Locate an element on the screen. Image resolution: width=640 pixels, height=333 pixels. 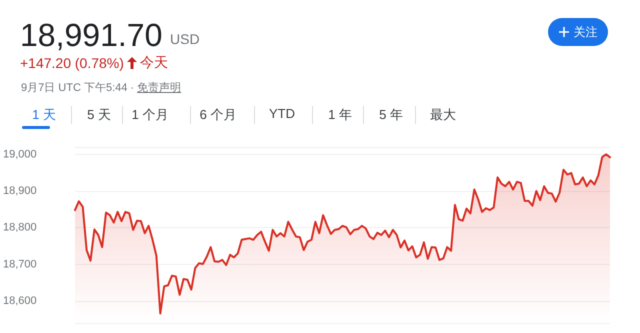
text: 1 年 is located at coordinates (340, 115).